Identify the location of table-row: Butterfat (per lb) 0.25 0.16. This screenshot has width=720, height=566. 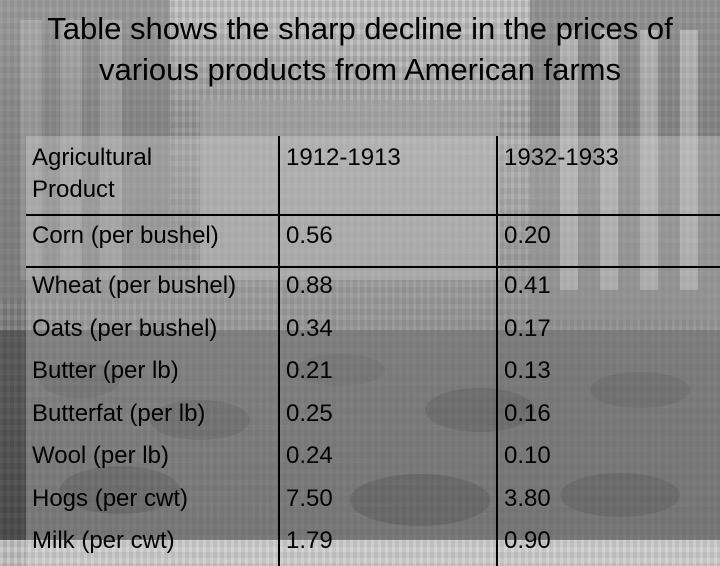
(373, 416).